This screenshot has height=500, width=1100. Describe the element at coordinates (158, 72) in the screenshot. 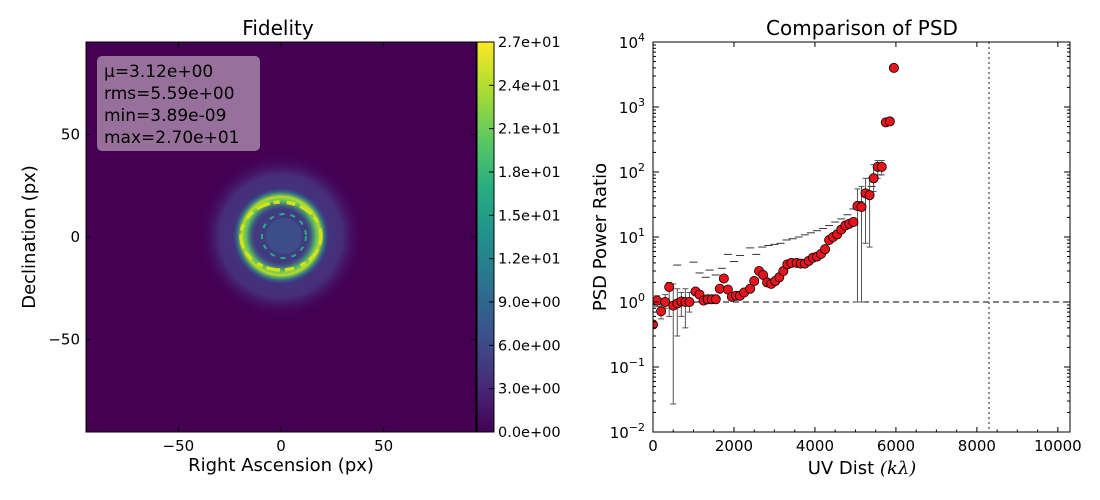

I see `stat-mean: μ=3.12e+00` at that location.